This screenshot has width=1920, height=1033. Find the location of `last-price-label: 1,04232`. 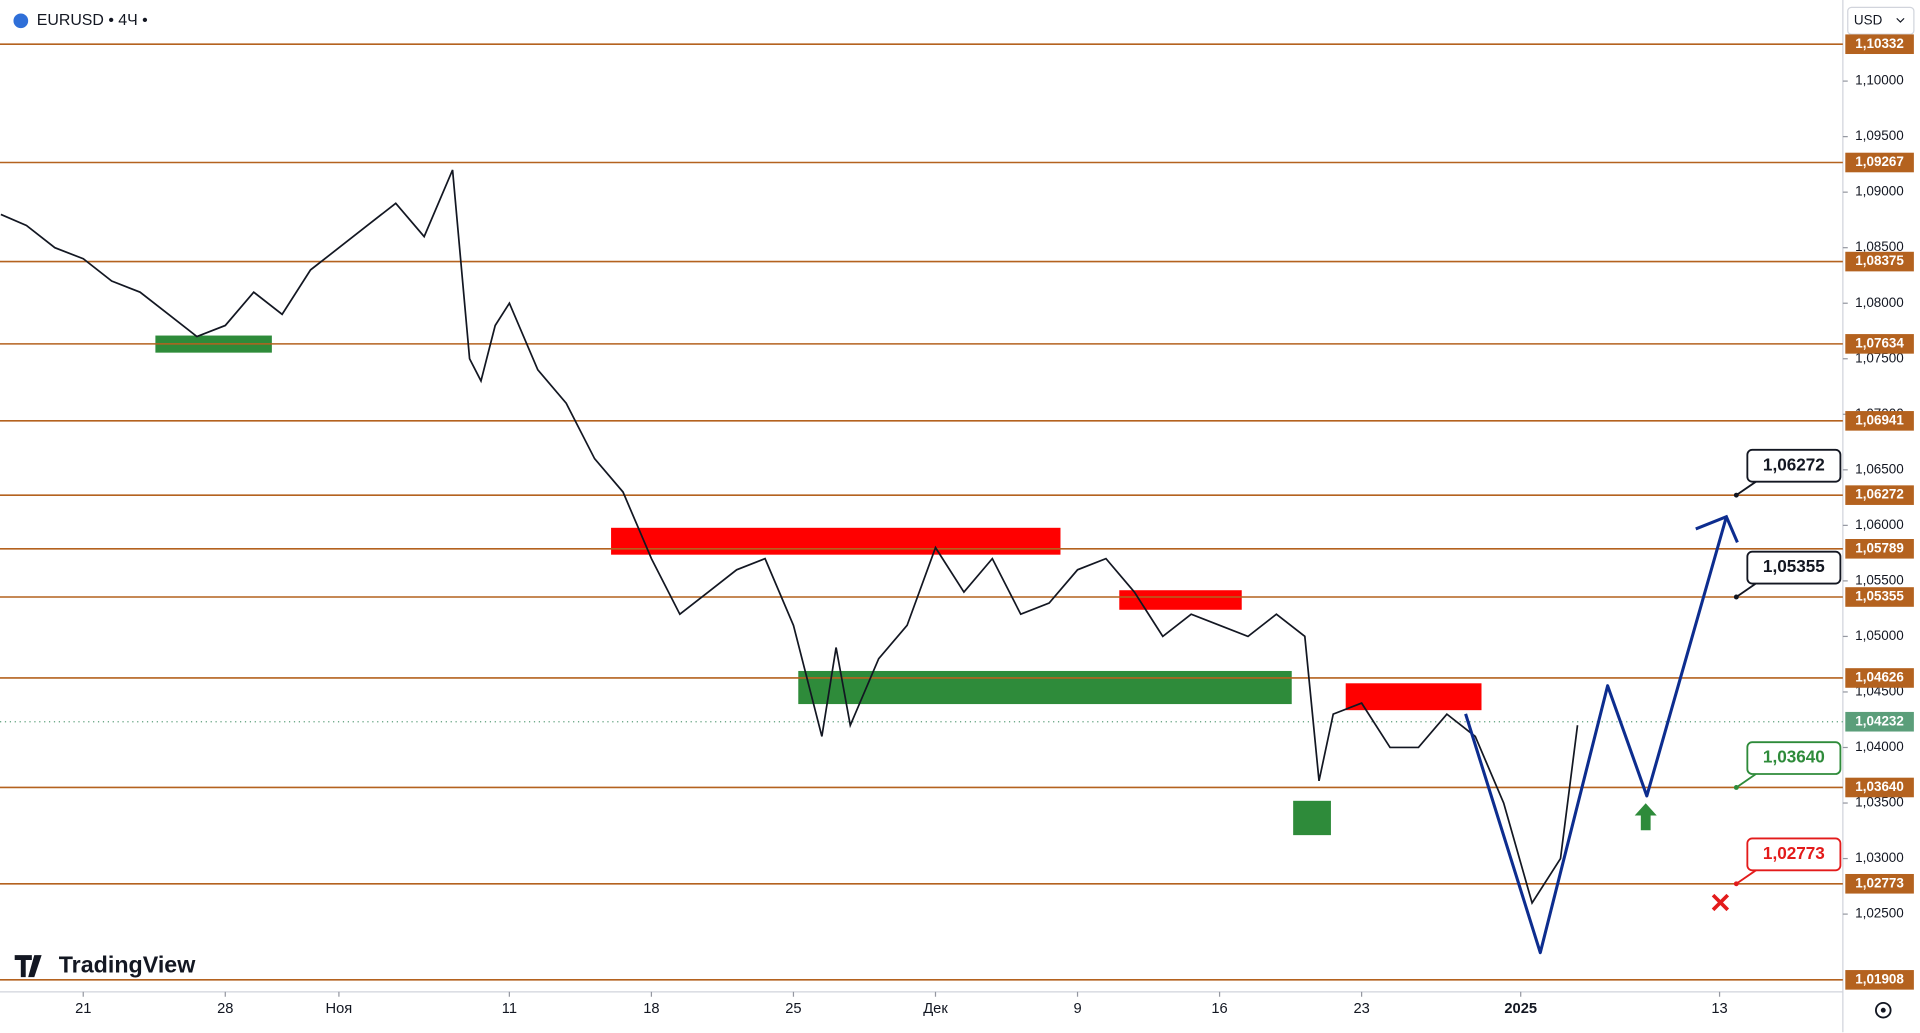

last-price-label: 1,04232 is located at coordinates (1879, 720).